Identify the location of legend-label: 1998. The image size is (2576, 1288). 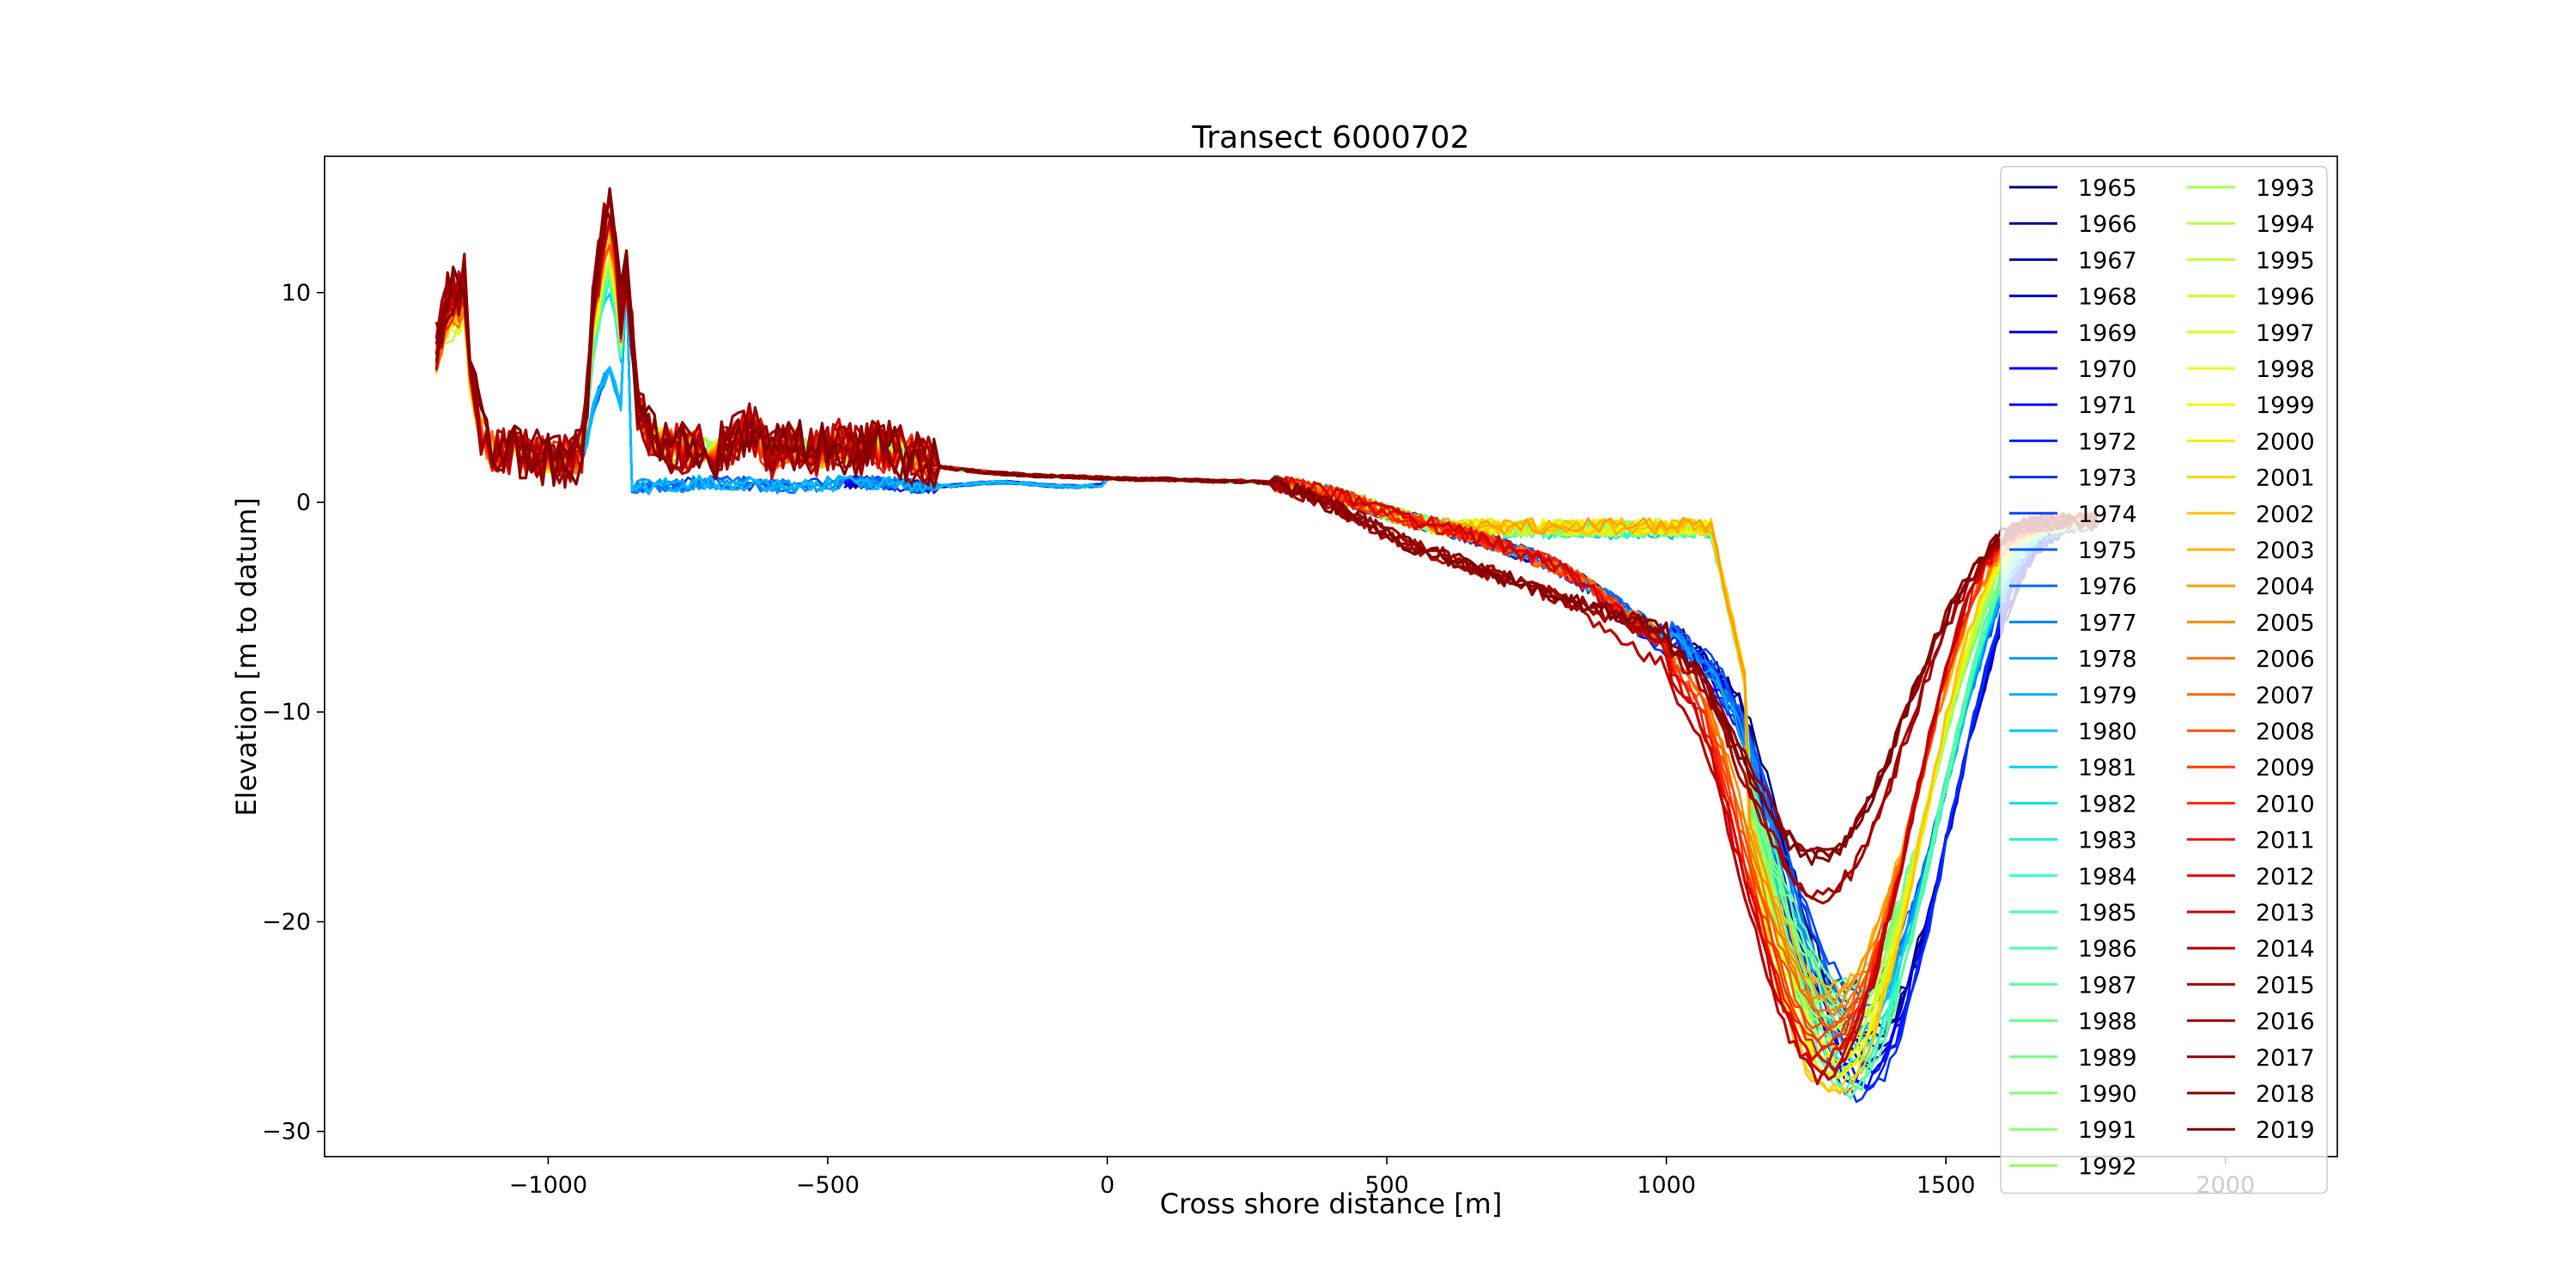
(2285, 369).